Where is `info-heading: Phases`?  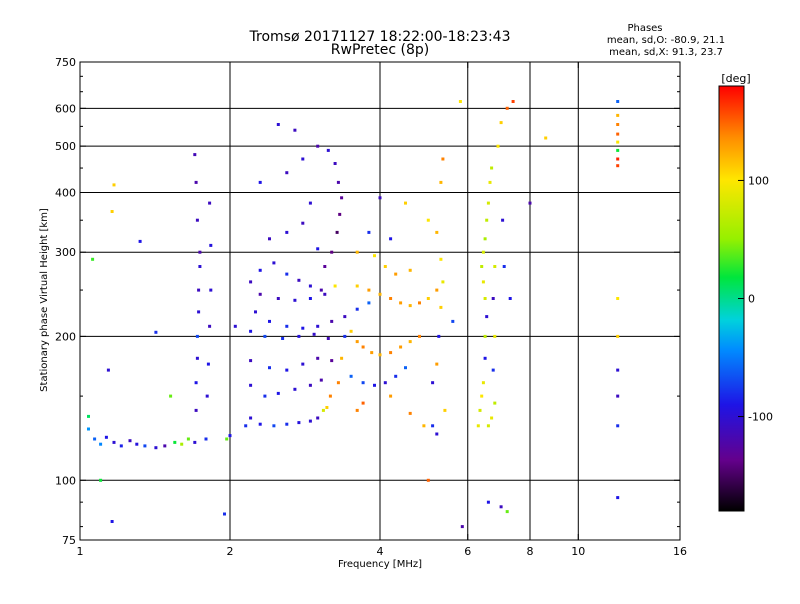 info-heading: Phases is located at coordinates (644, 28).